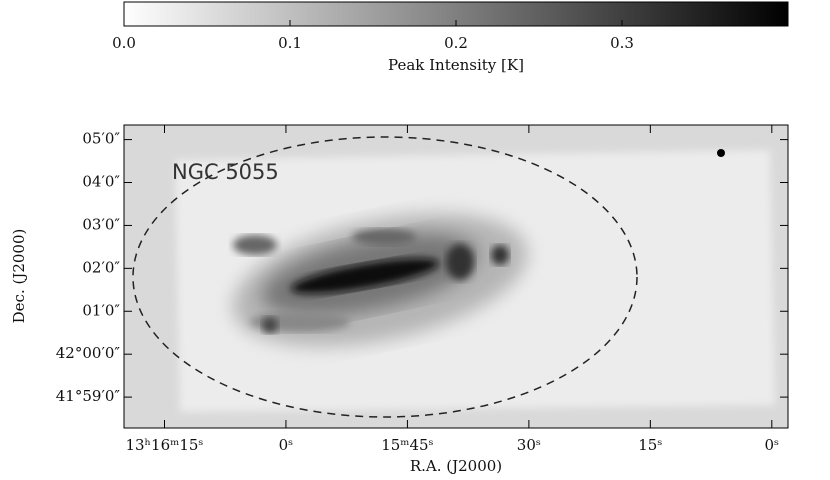 This screenshot has height=480, width=830. I want to click on y-tick-label: 05′0″, so click(101, 139).